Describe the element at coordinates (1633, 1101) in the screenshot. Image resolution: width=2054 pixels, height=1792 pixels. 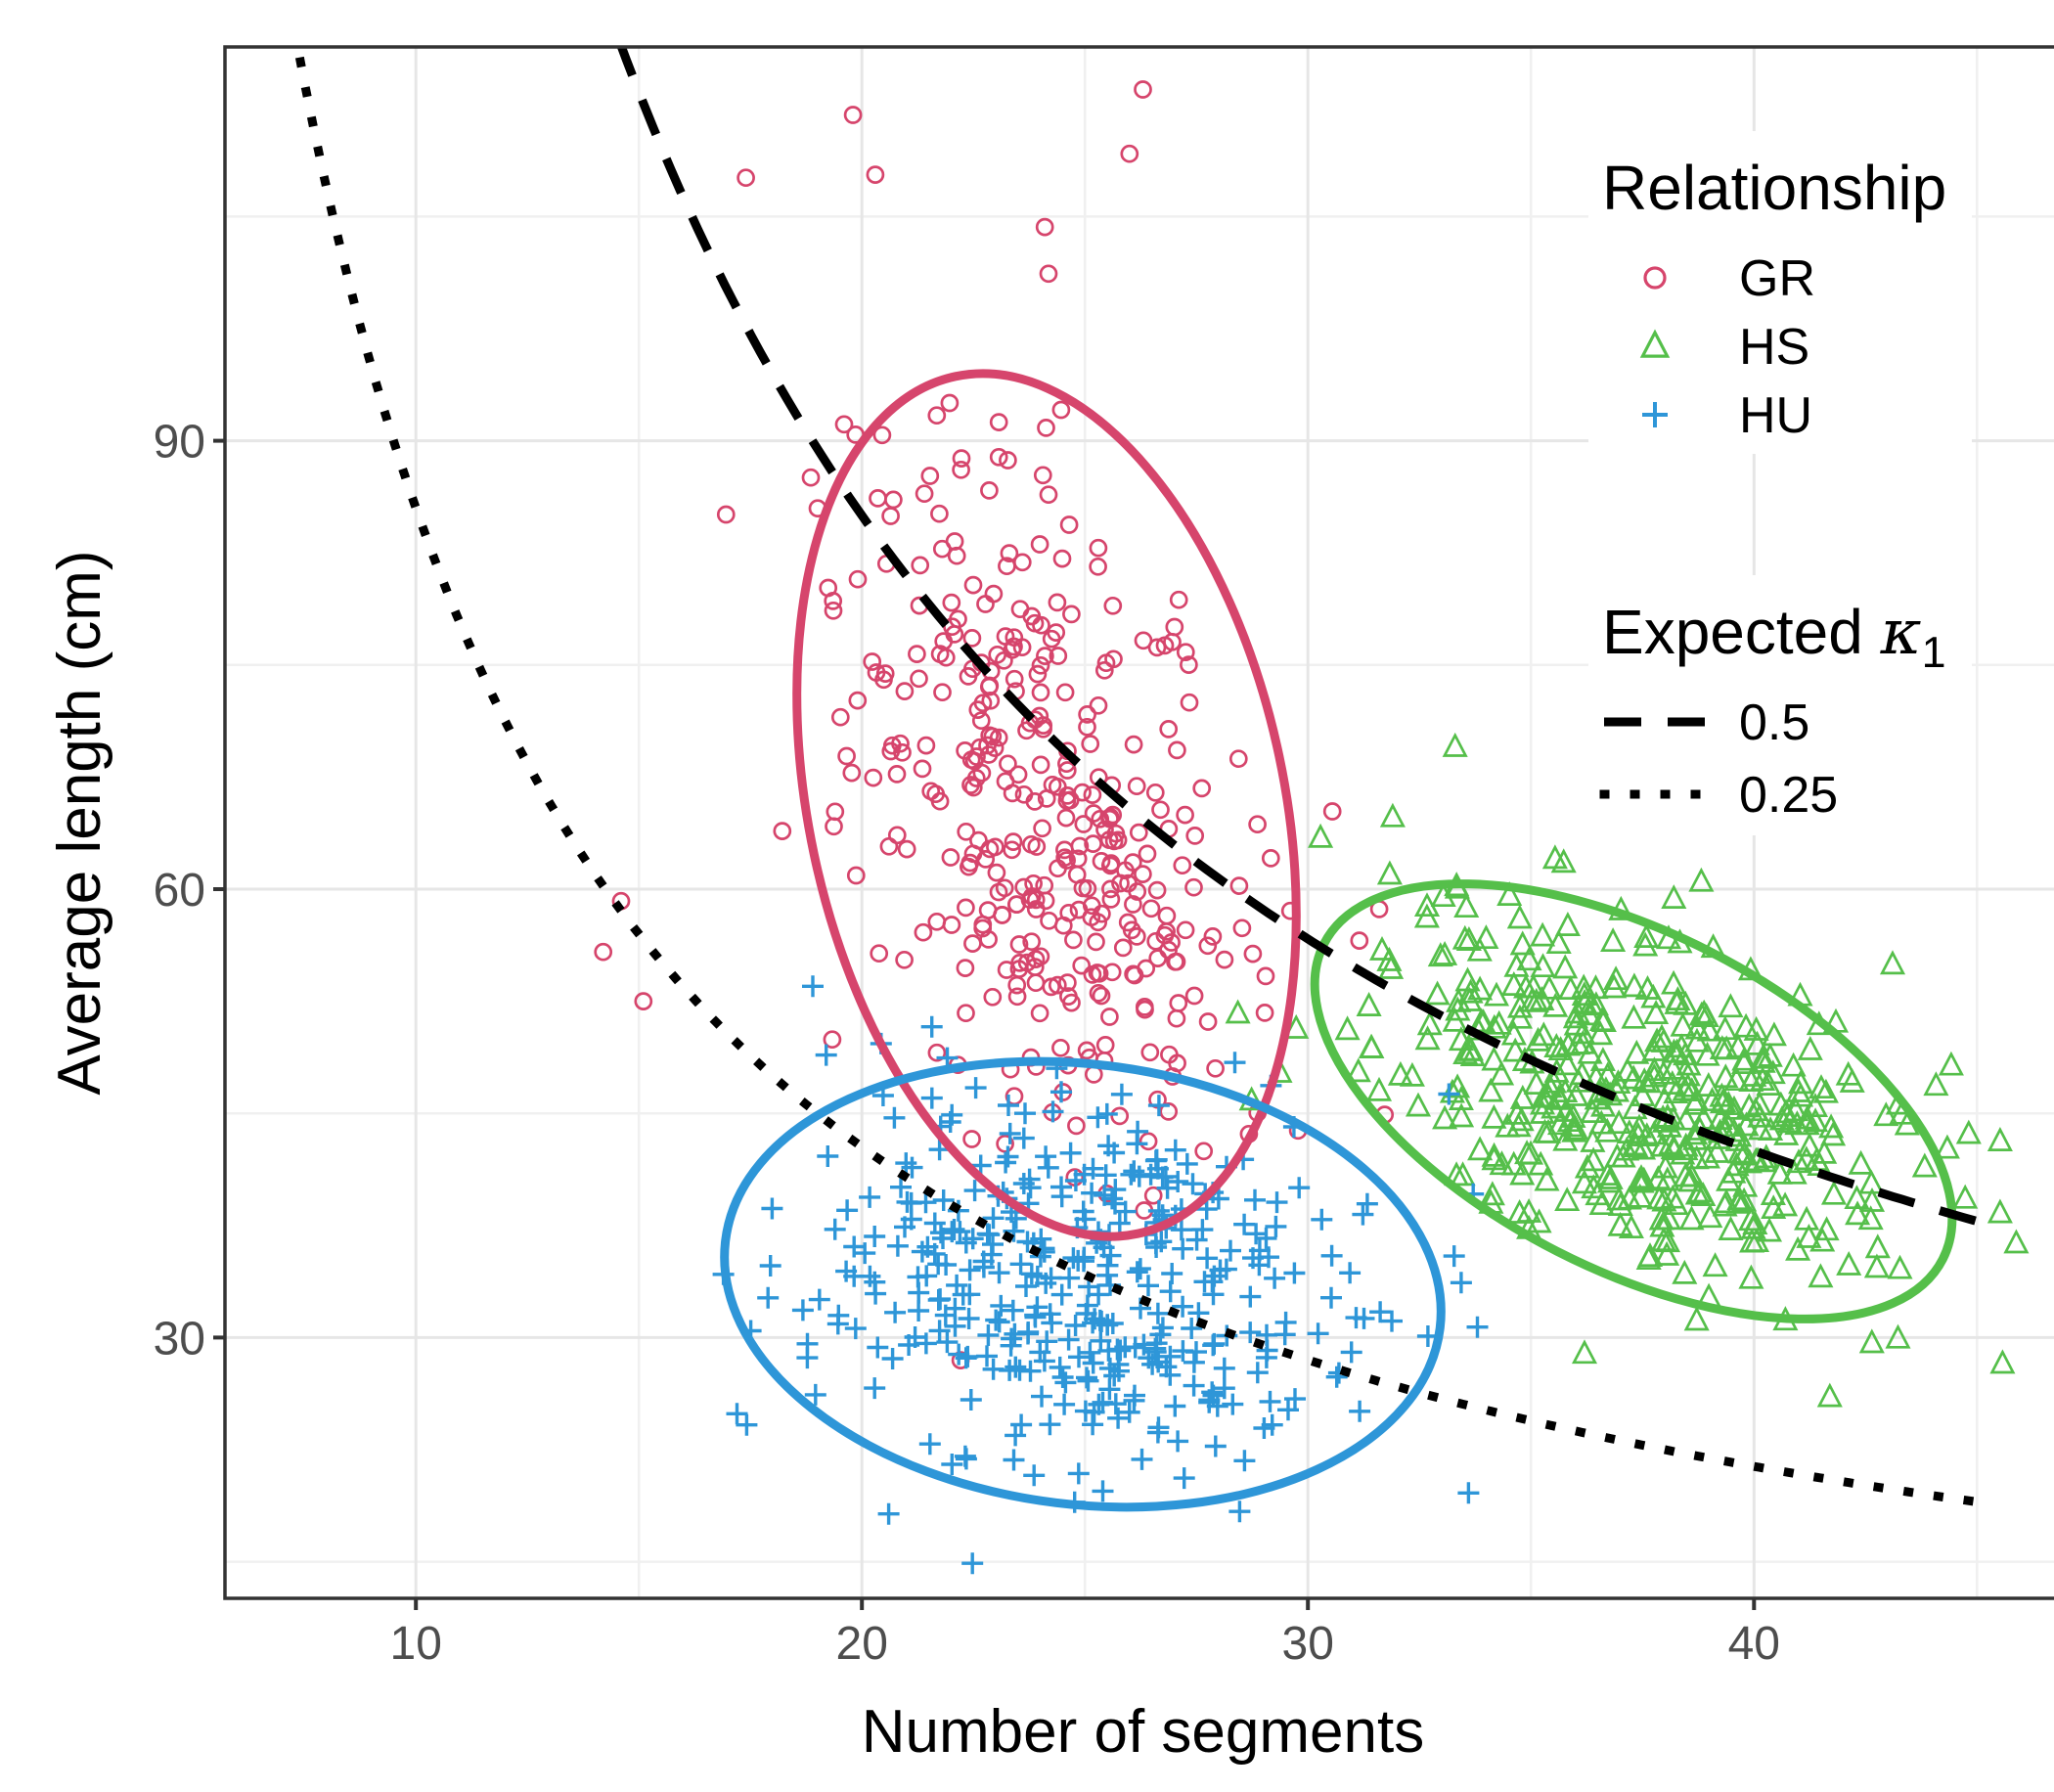
I see `cluster-ellipse-hs` at that location.